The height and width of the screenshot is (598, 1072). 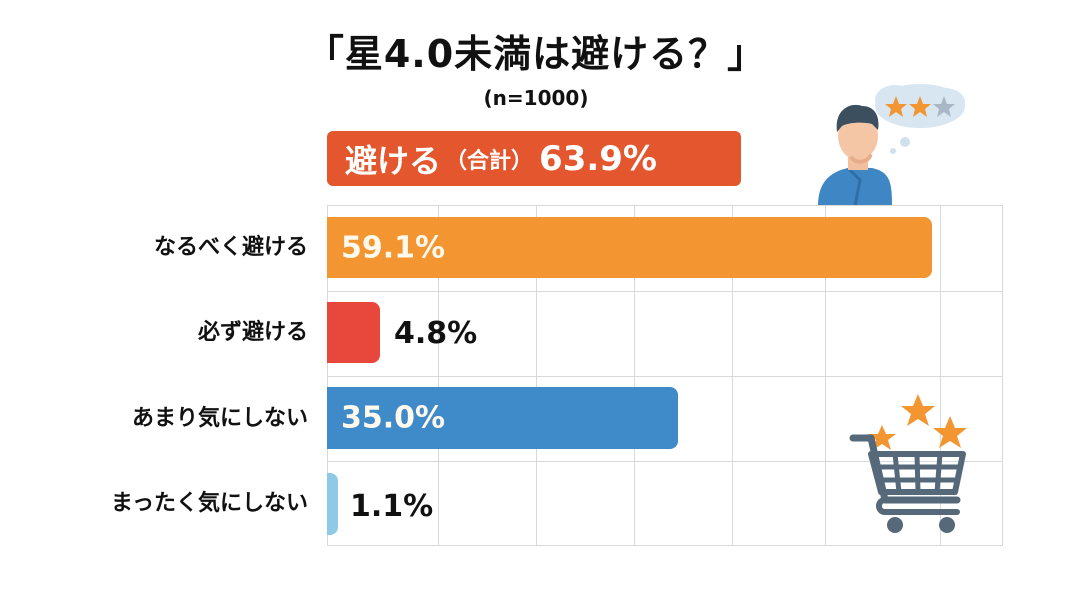 What do you see at coordinates (908, 463) in the screenshot?
I see `shopping-cart-with-stars-icon` at bounding box center [908, 463].